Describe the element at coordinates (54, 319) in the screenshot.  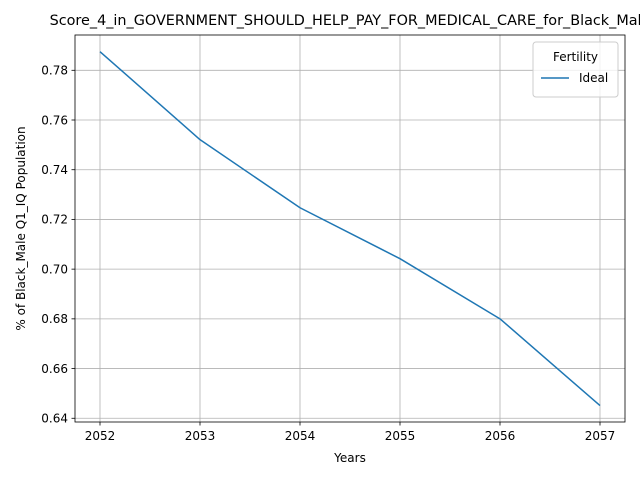
I see `y-tick-label: 0.68` at that location.